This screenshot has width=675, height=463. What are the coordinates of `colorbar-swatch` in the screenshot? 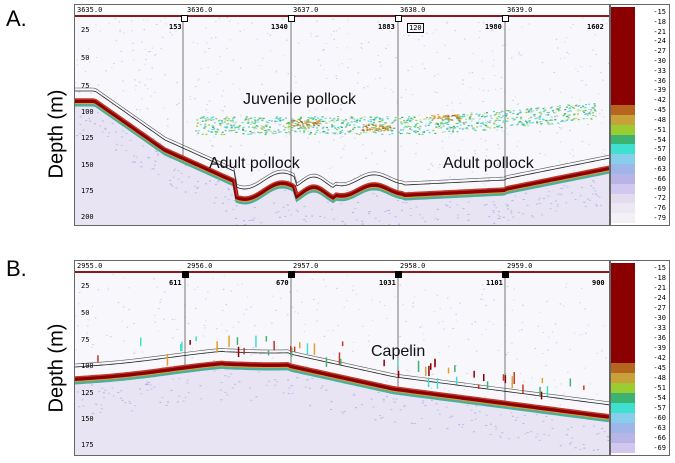 It's located at (623, 188).